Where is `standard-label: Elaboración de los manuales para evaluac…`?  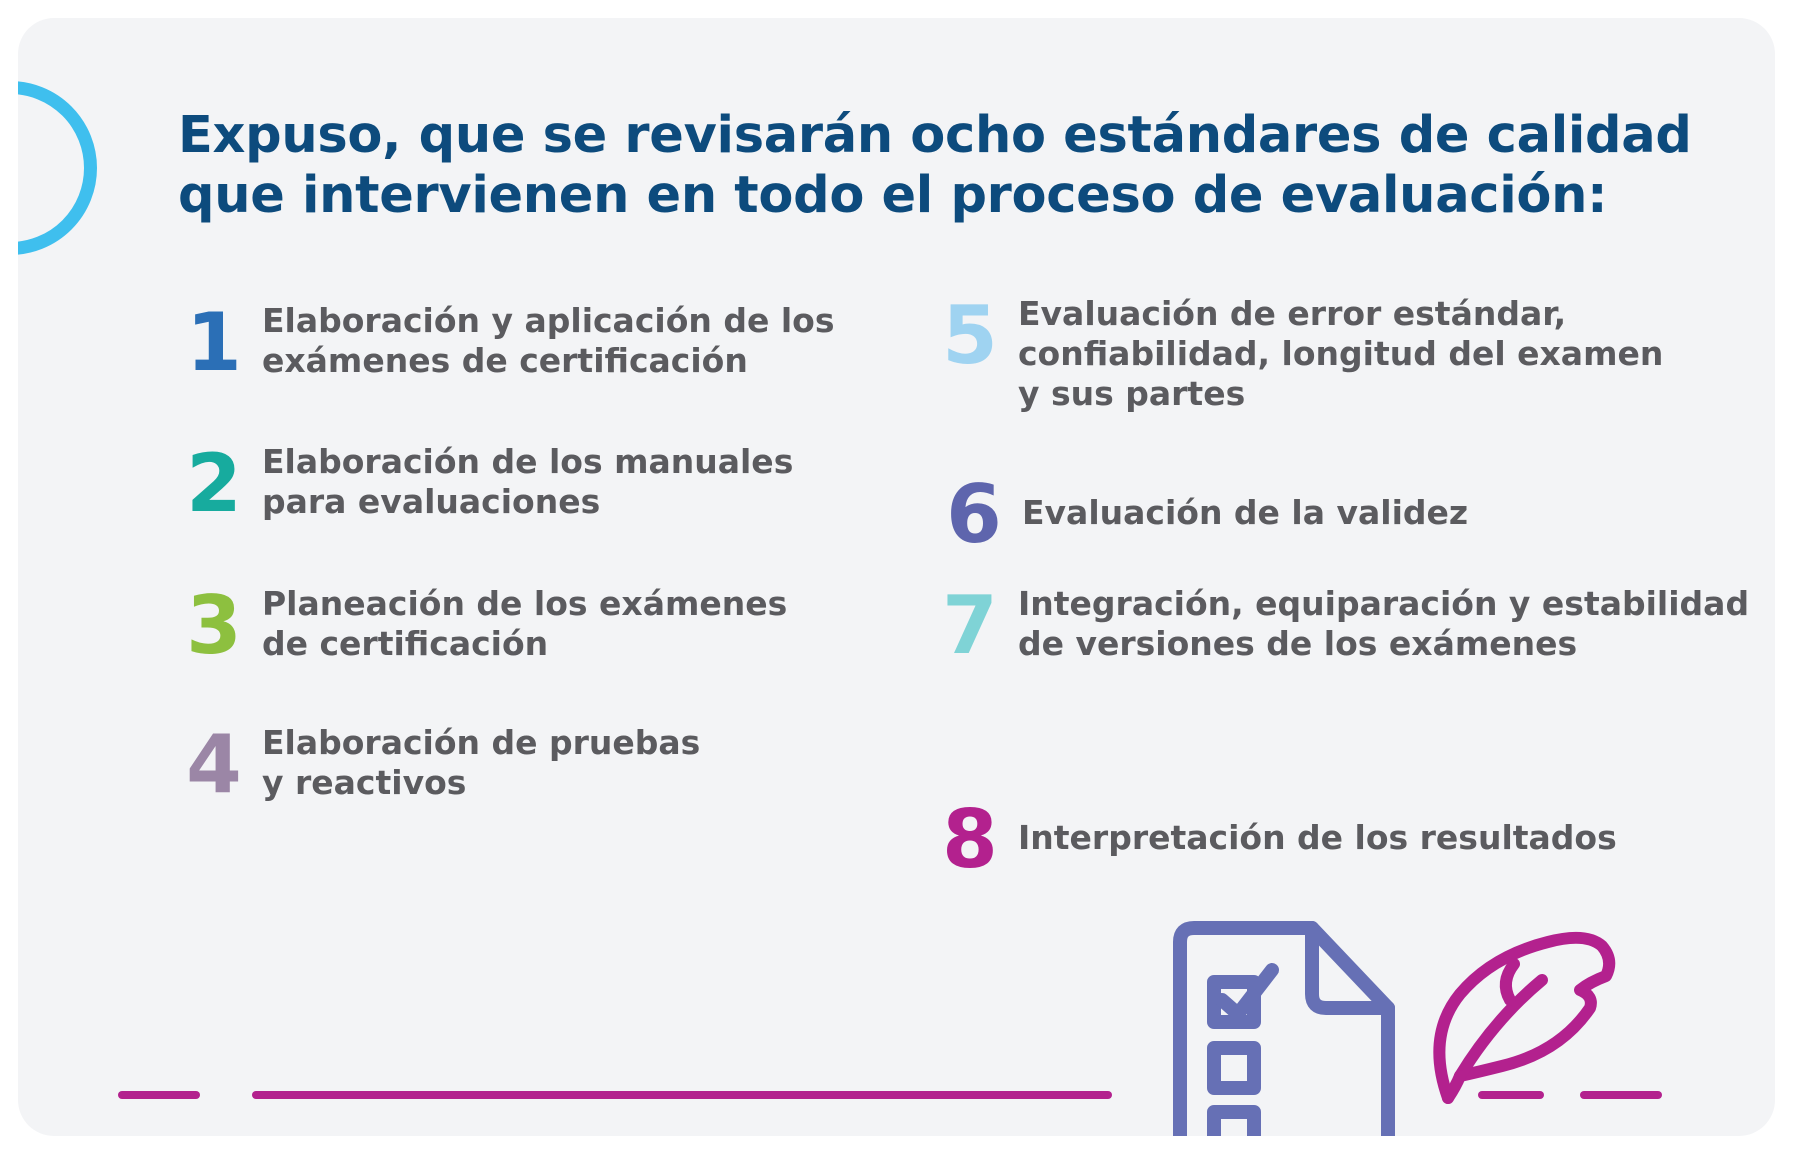 standard-label: Elaboración de los manuales para evaluac… is located at coordinates (528, 481).